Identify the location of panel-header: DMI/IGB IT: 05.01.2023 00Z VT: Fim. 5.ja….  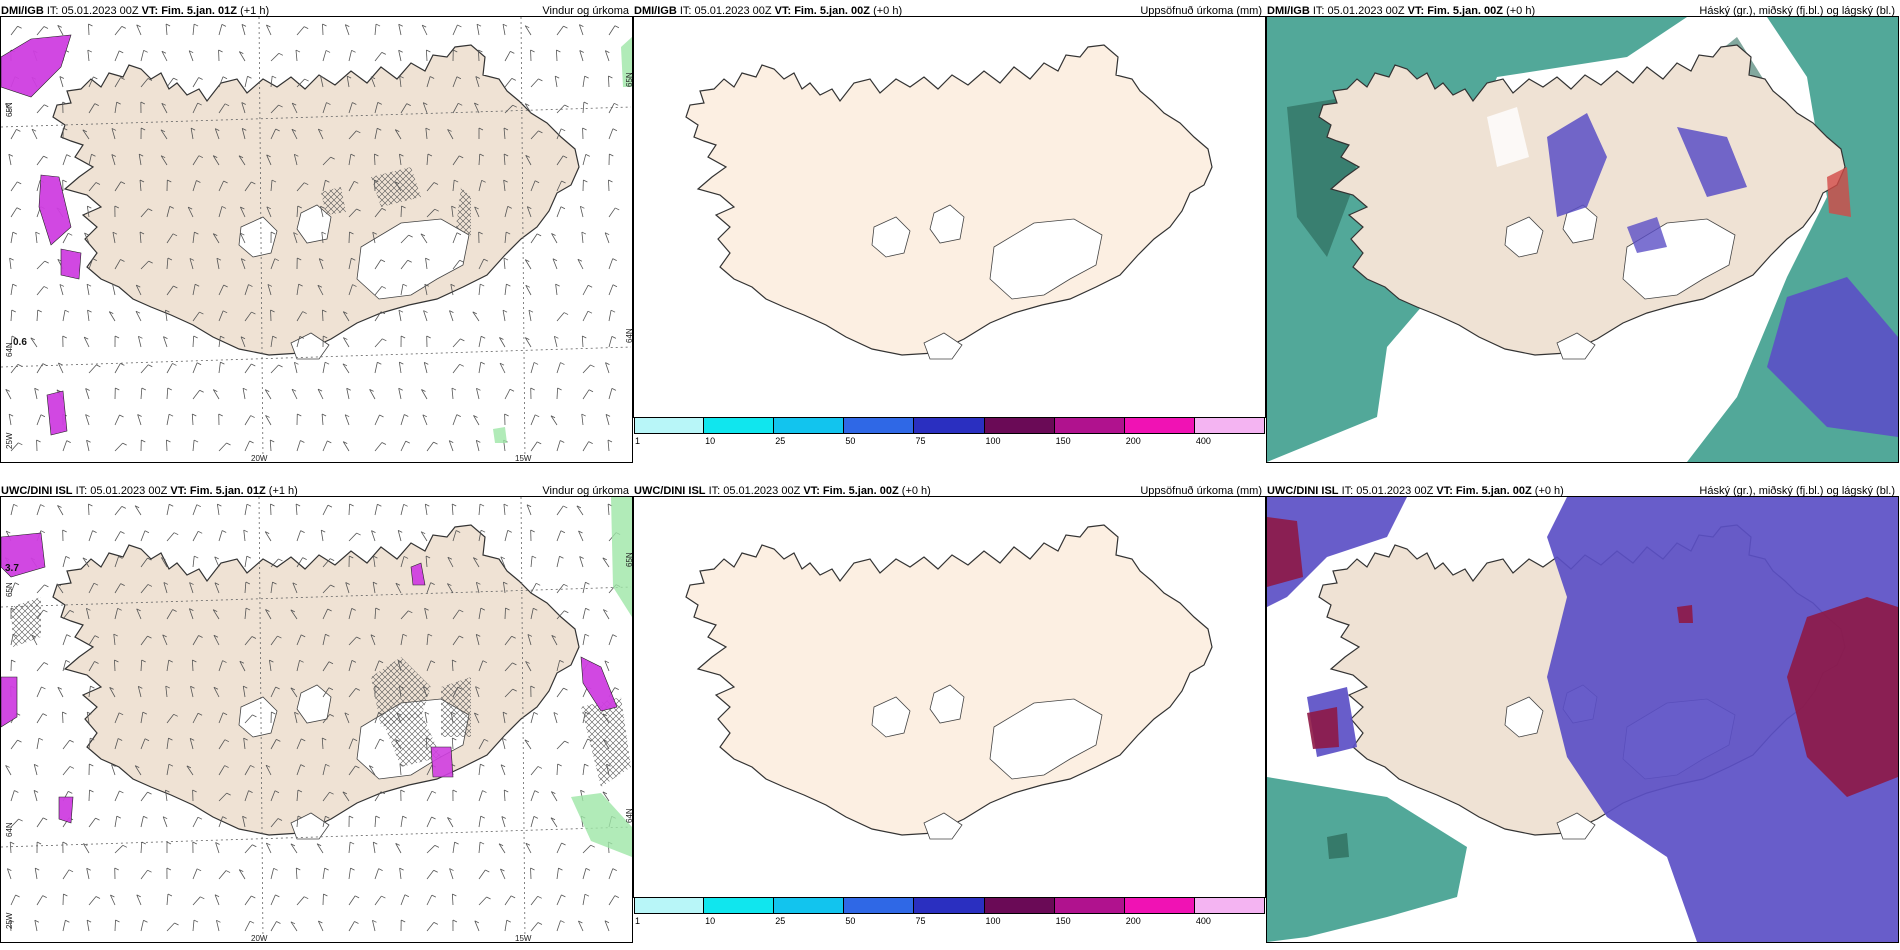
(949, 10).